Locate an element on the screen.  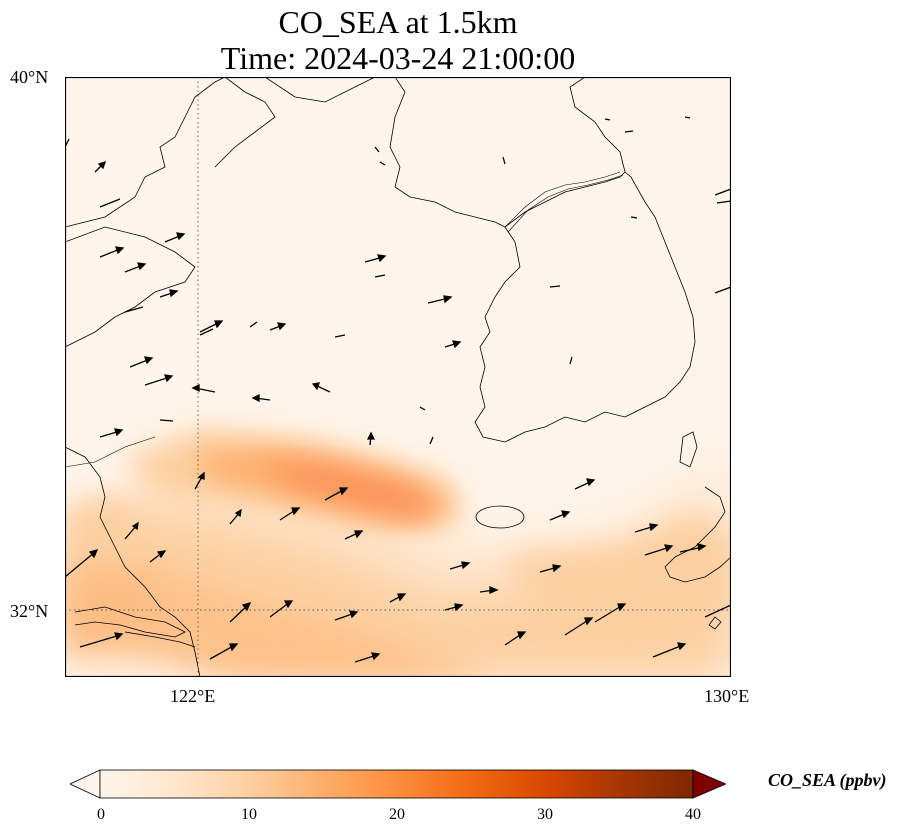
lat-label-32n: 32°N is located at coordinates (29, 611).